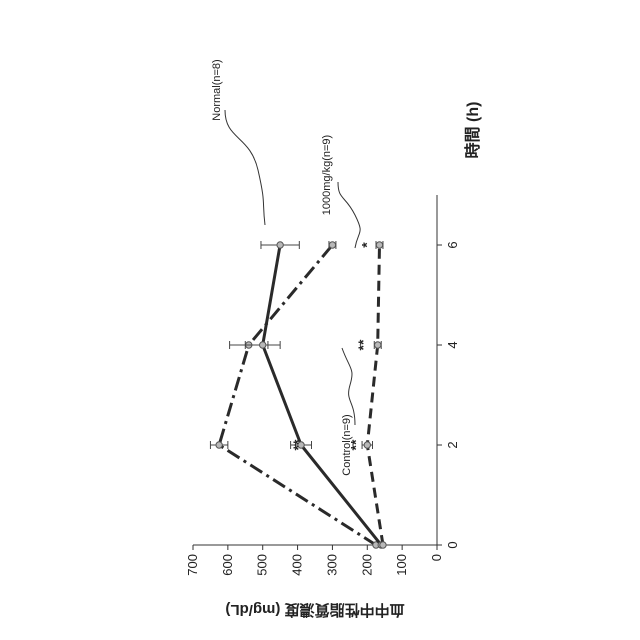  I want to click on significance-mark: *, so click(366, 245).